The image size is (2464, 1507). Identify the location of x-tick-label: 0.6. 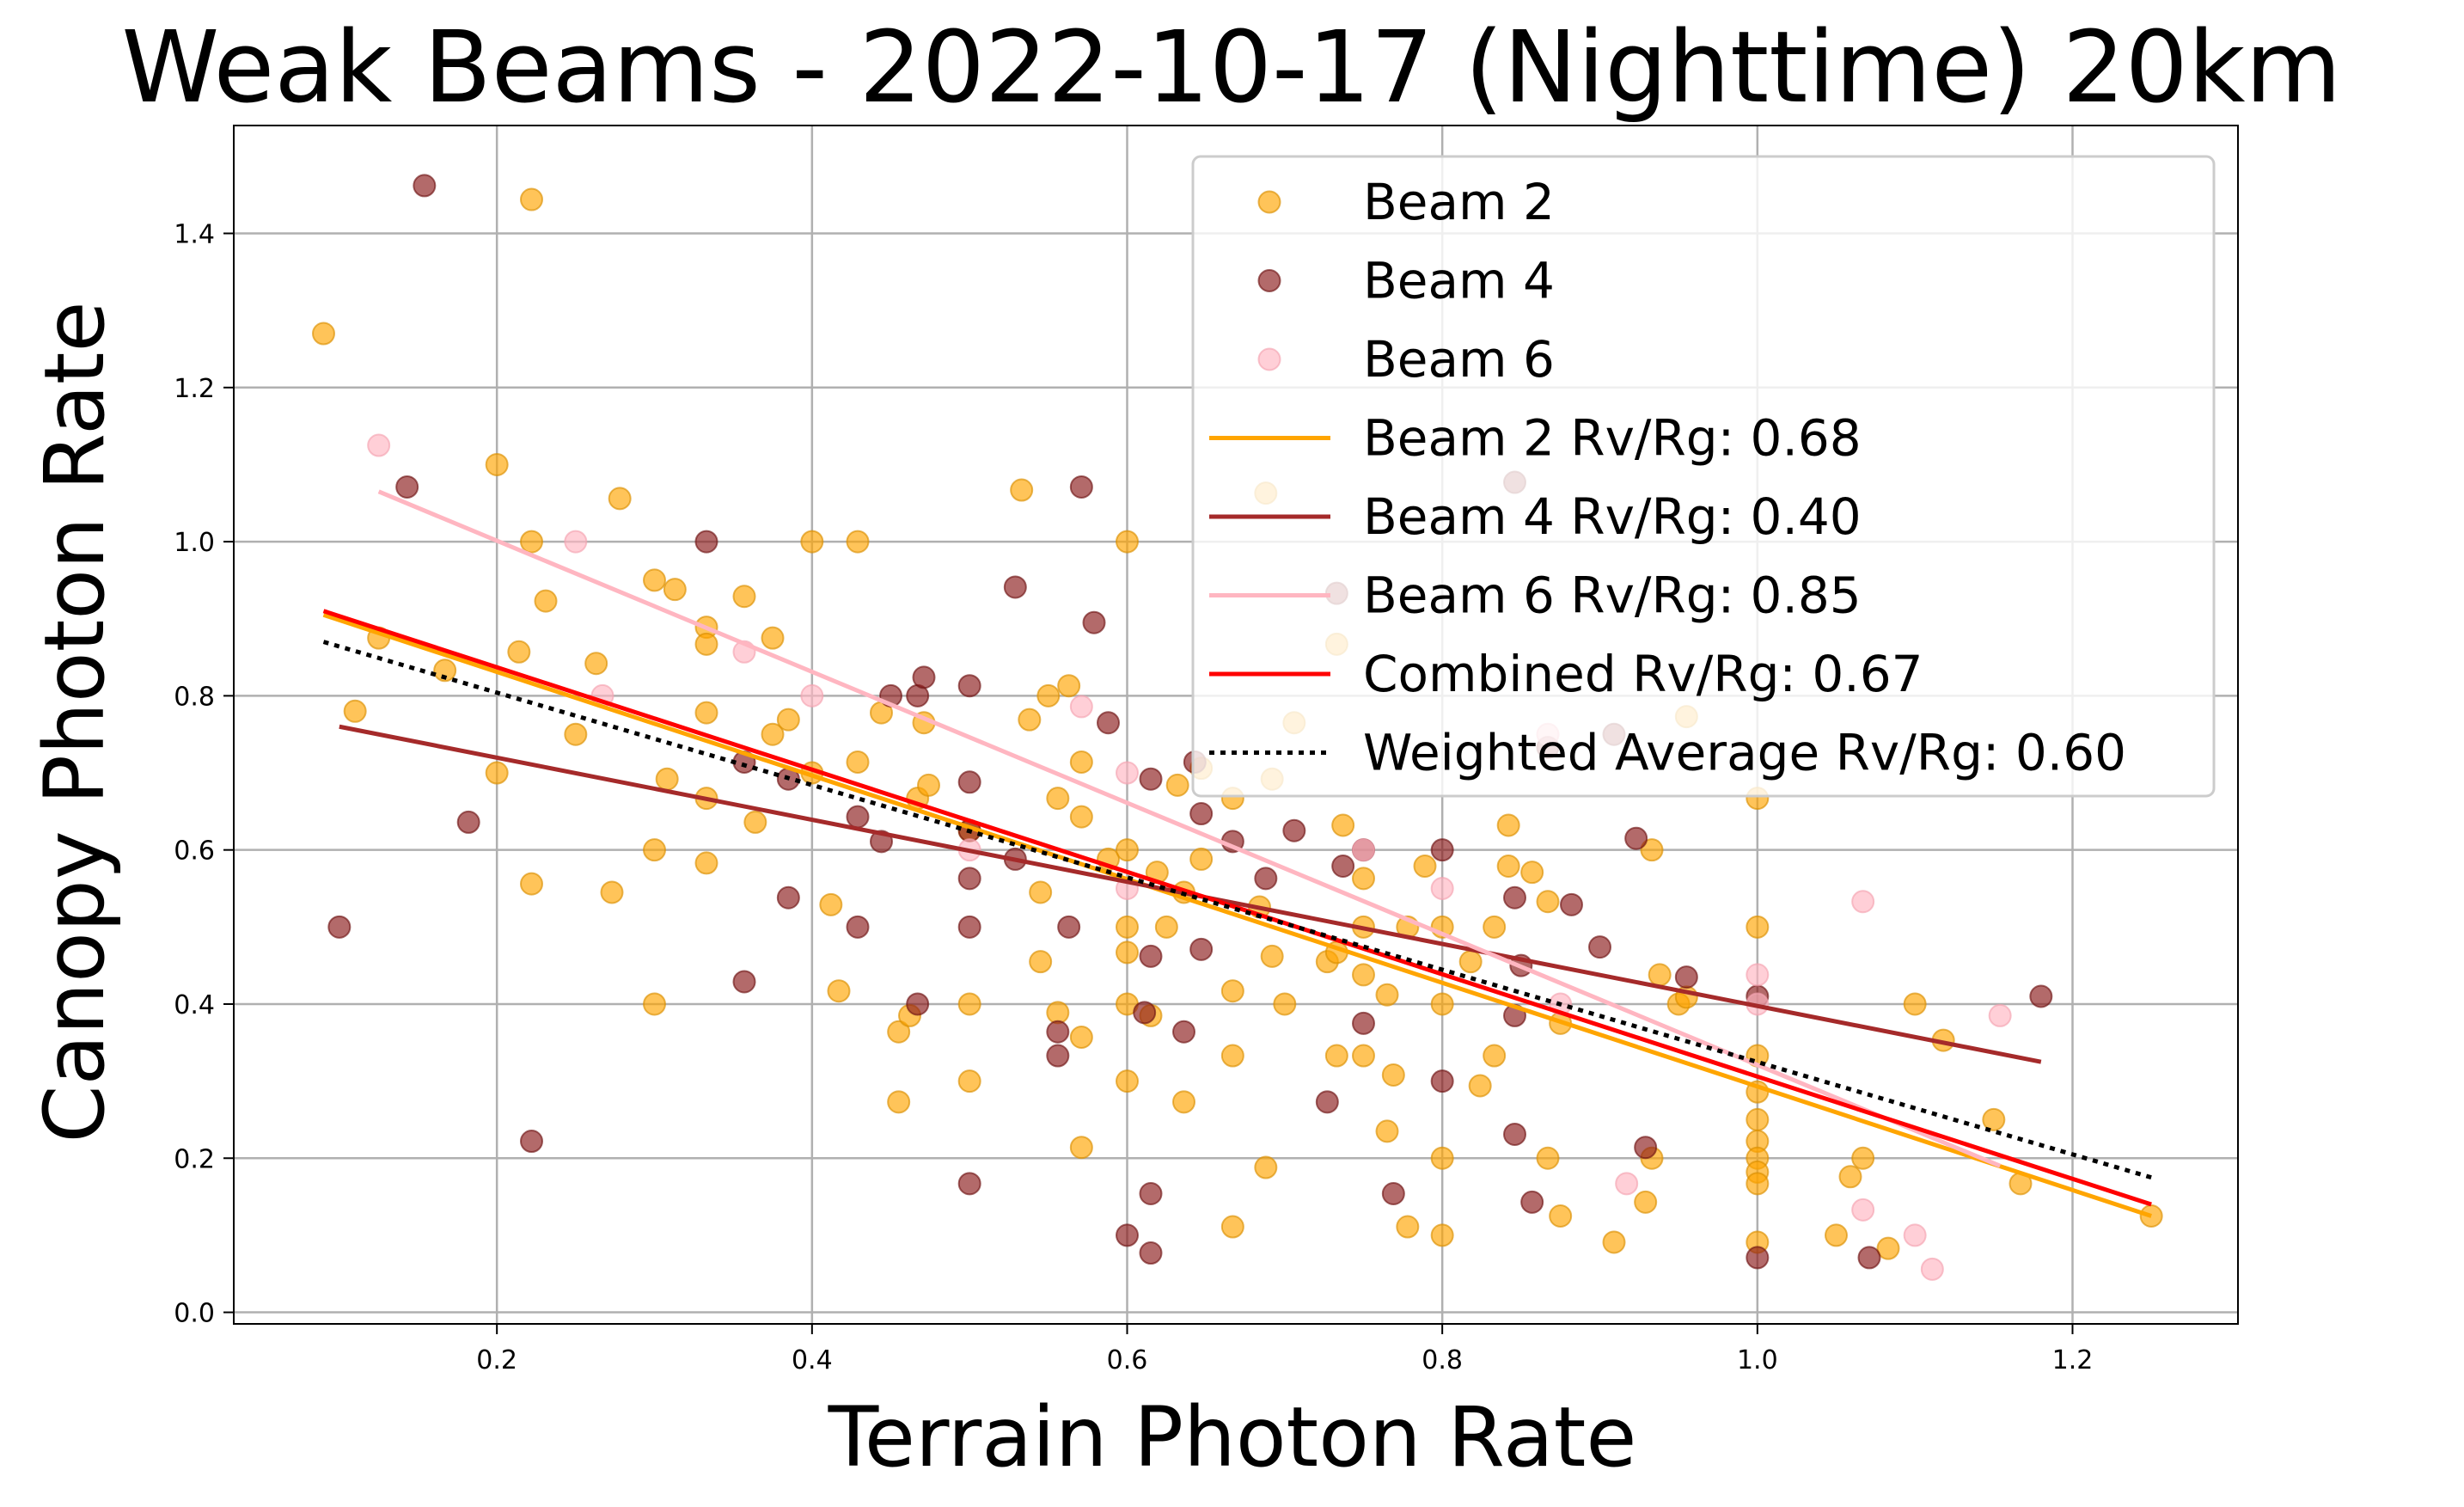
(1127, 1360).